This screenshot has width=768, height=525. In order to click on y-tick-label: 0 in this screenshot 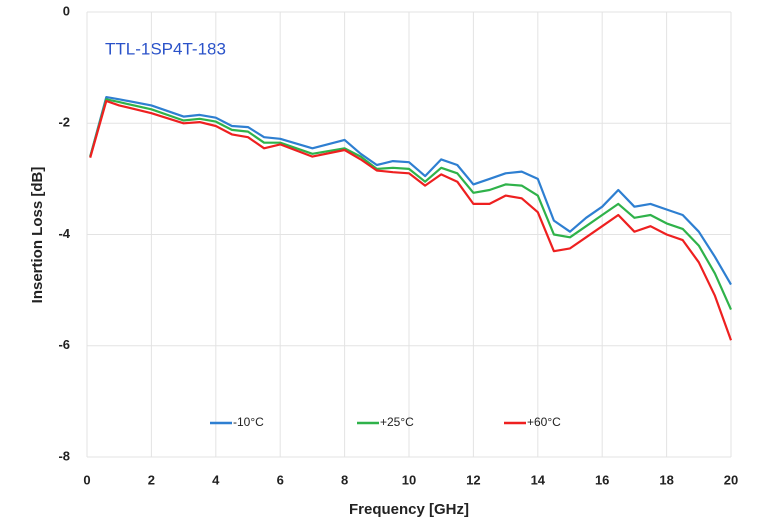, I will do `click(66, 10)`.